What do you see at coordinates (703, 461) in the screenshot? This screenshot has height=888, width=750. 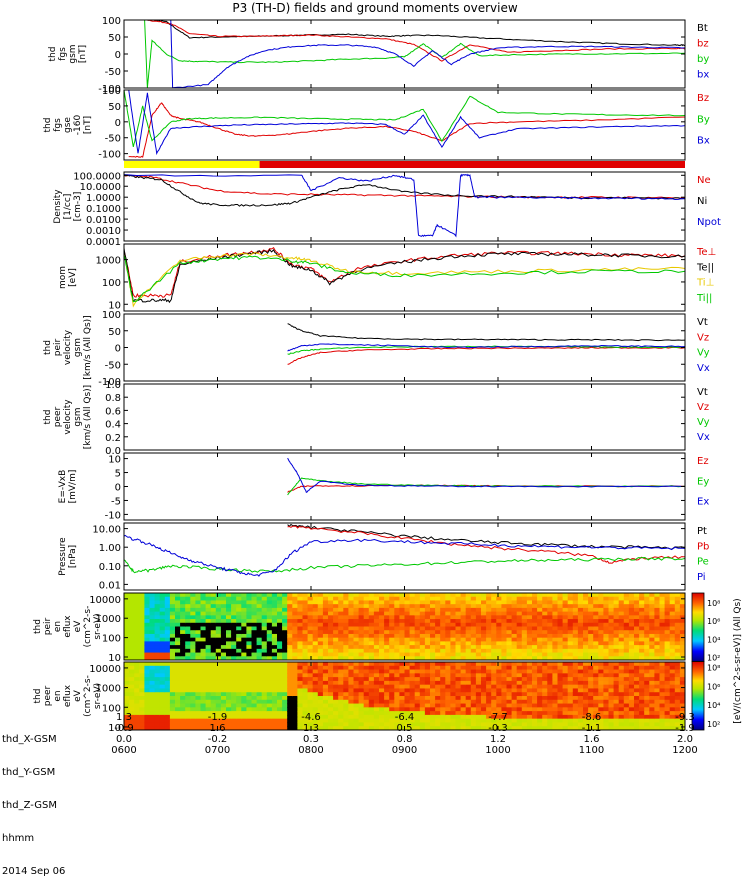 I see `legend-ez: Ez` at bounding box center [703, 461].